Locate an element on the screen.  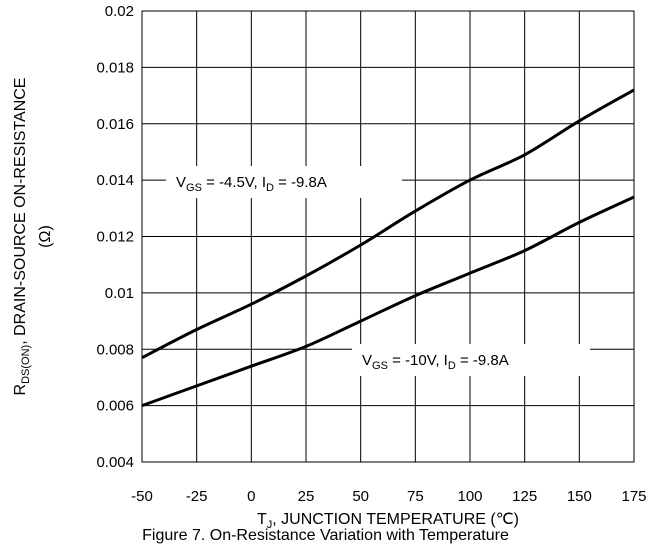
x-tick-label: 100 is located at coordinates (469, 496).